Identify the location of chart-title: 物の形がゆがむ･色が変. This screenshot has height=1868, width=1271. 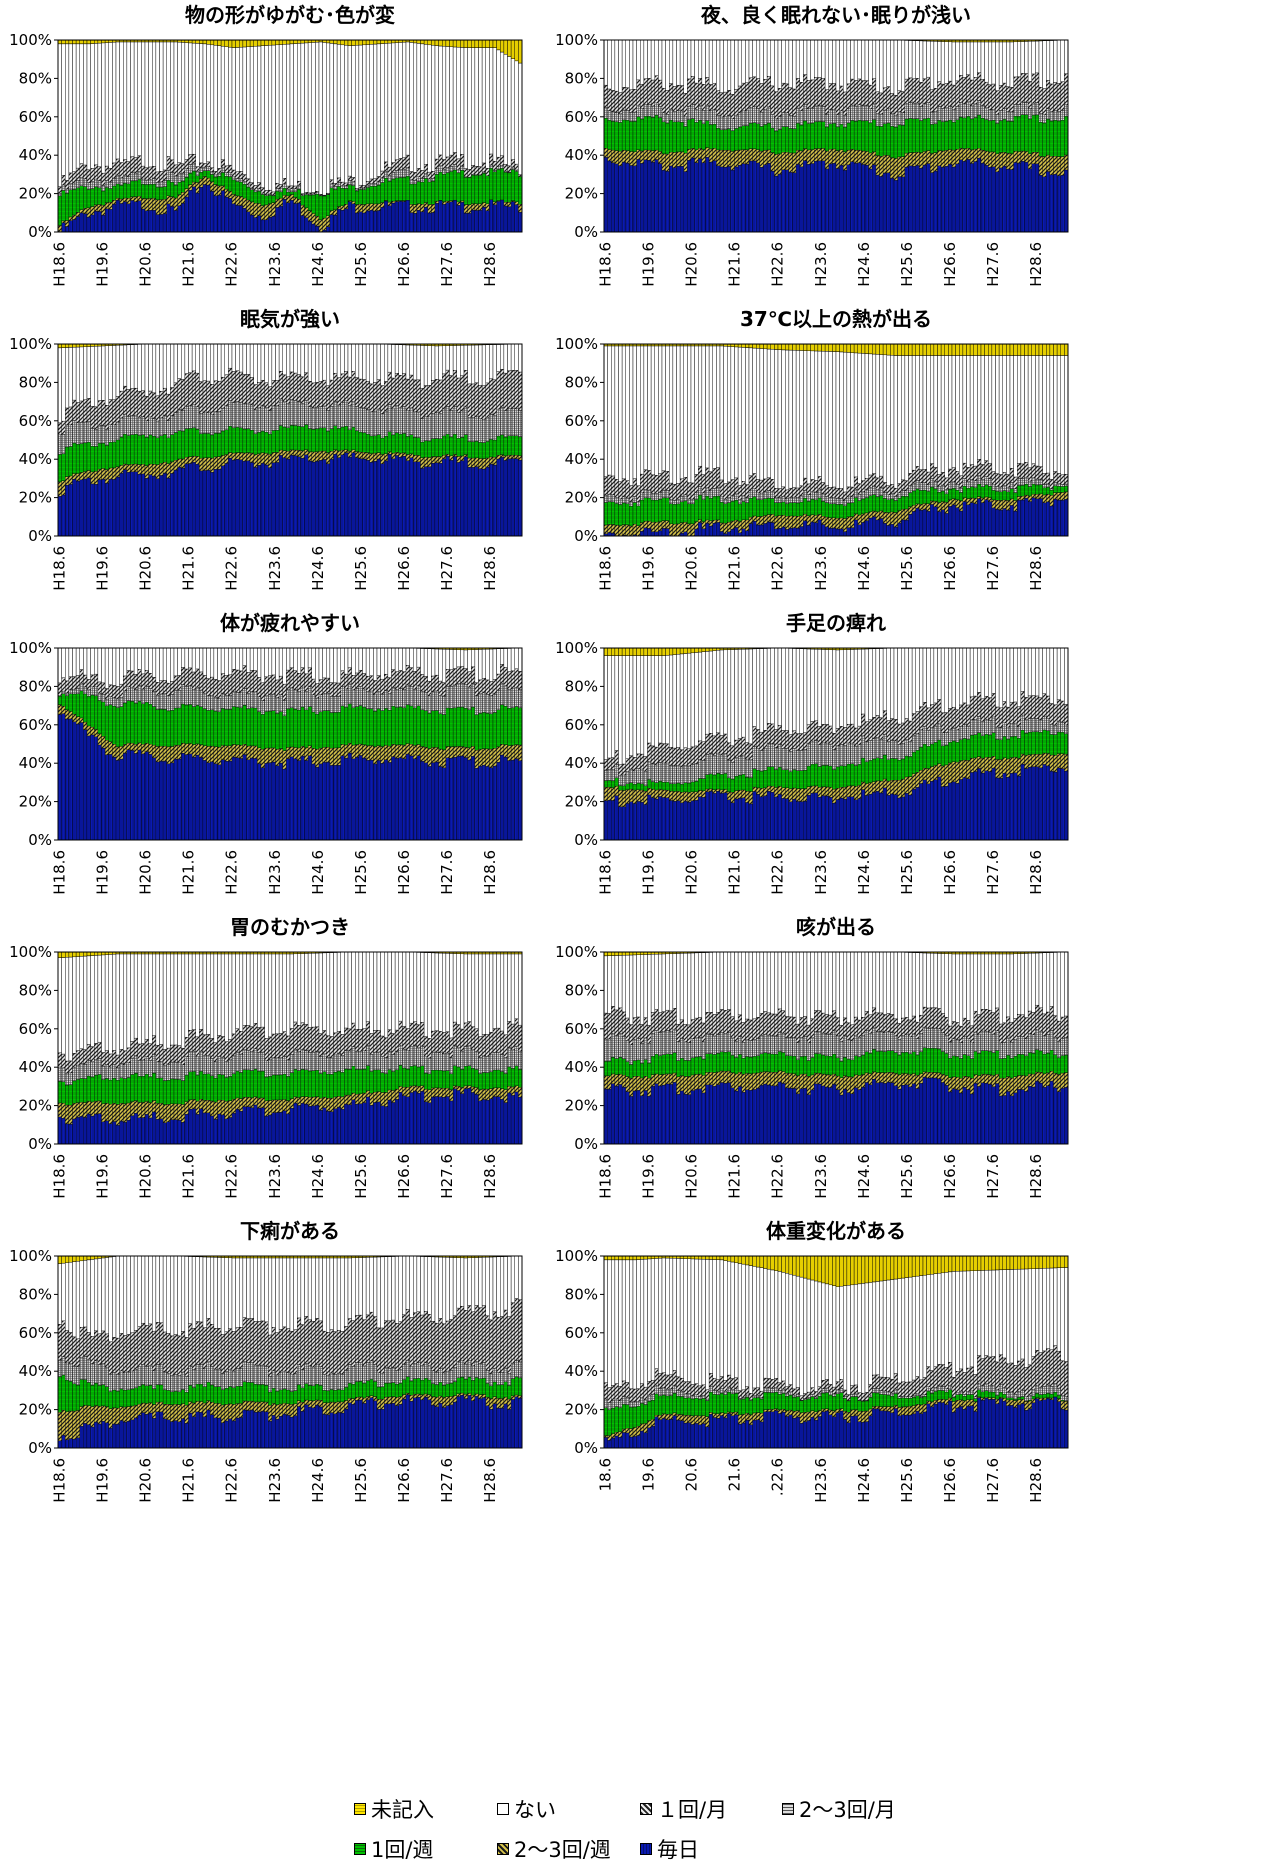
(290, 15).